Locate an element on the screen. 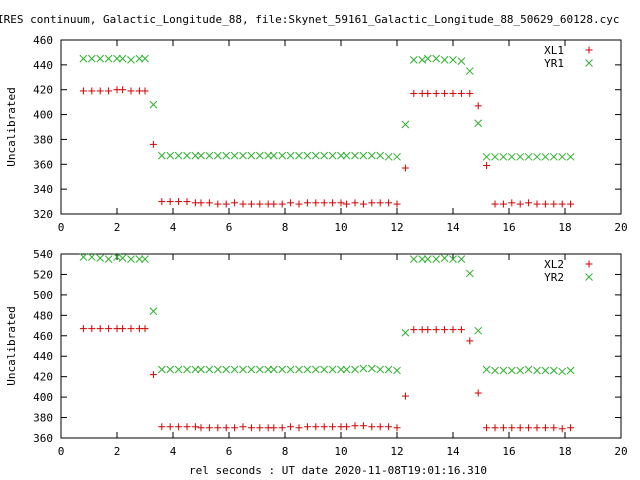 This screenshot has height=480, width=640. x-tick-label: 4 is located at coordinates (173, 227).